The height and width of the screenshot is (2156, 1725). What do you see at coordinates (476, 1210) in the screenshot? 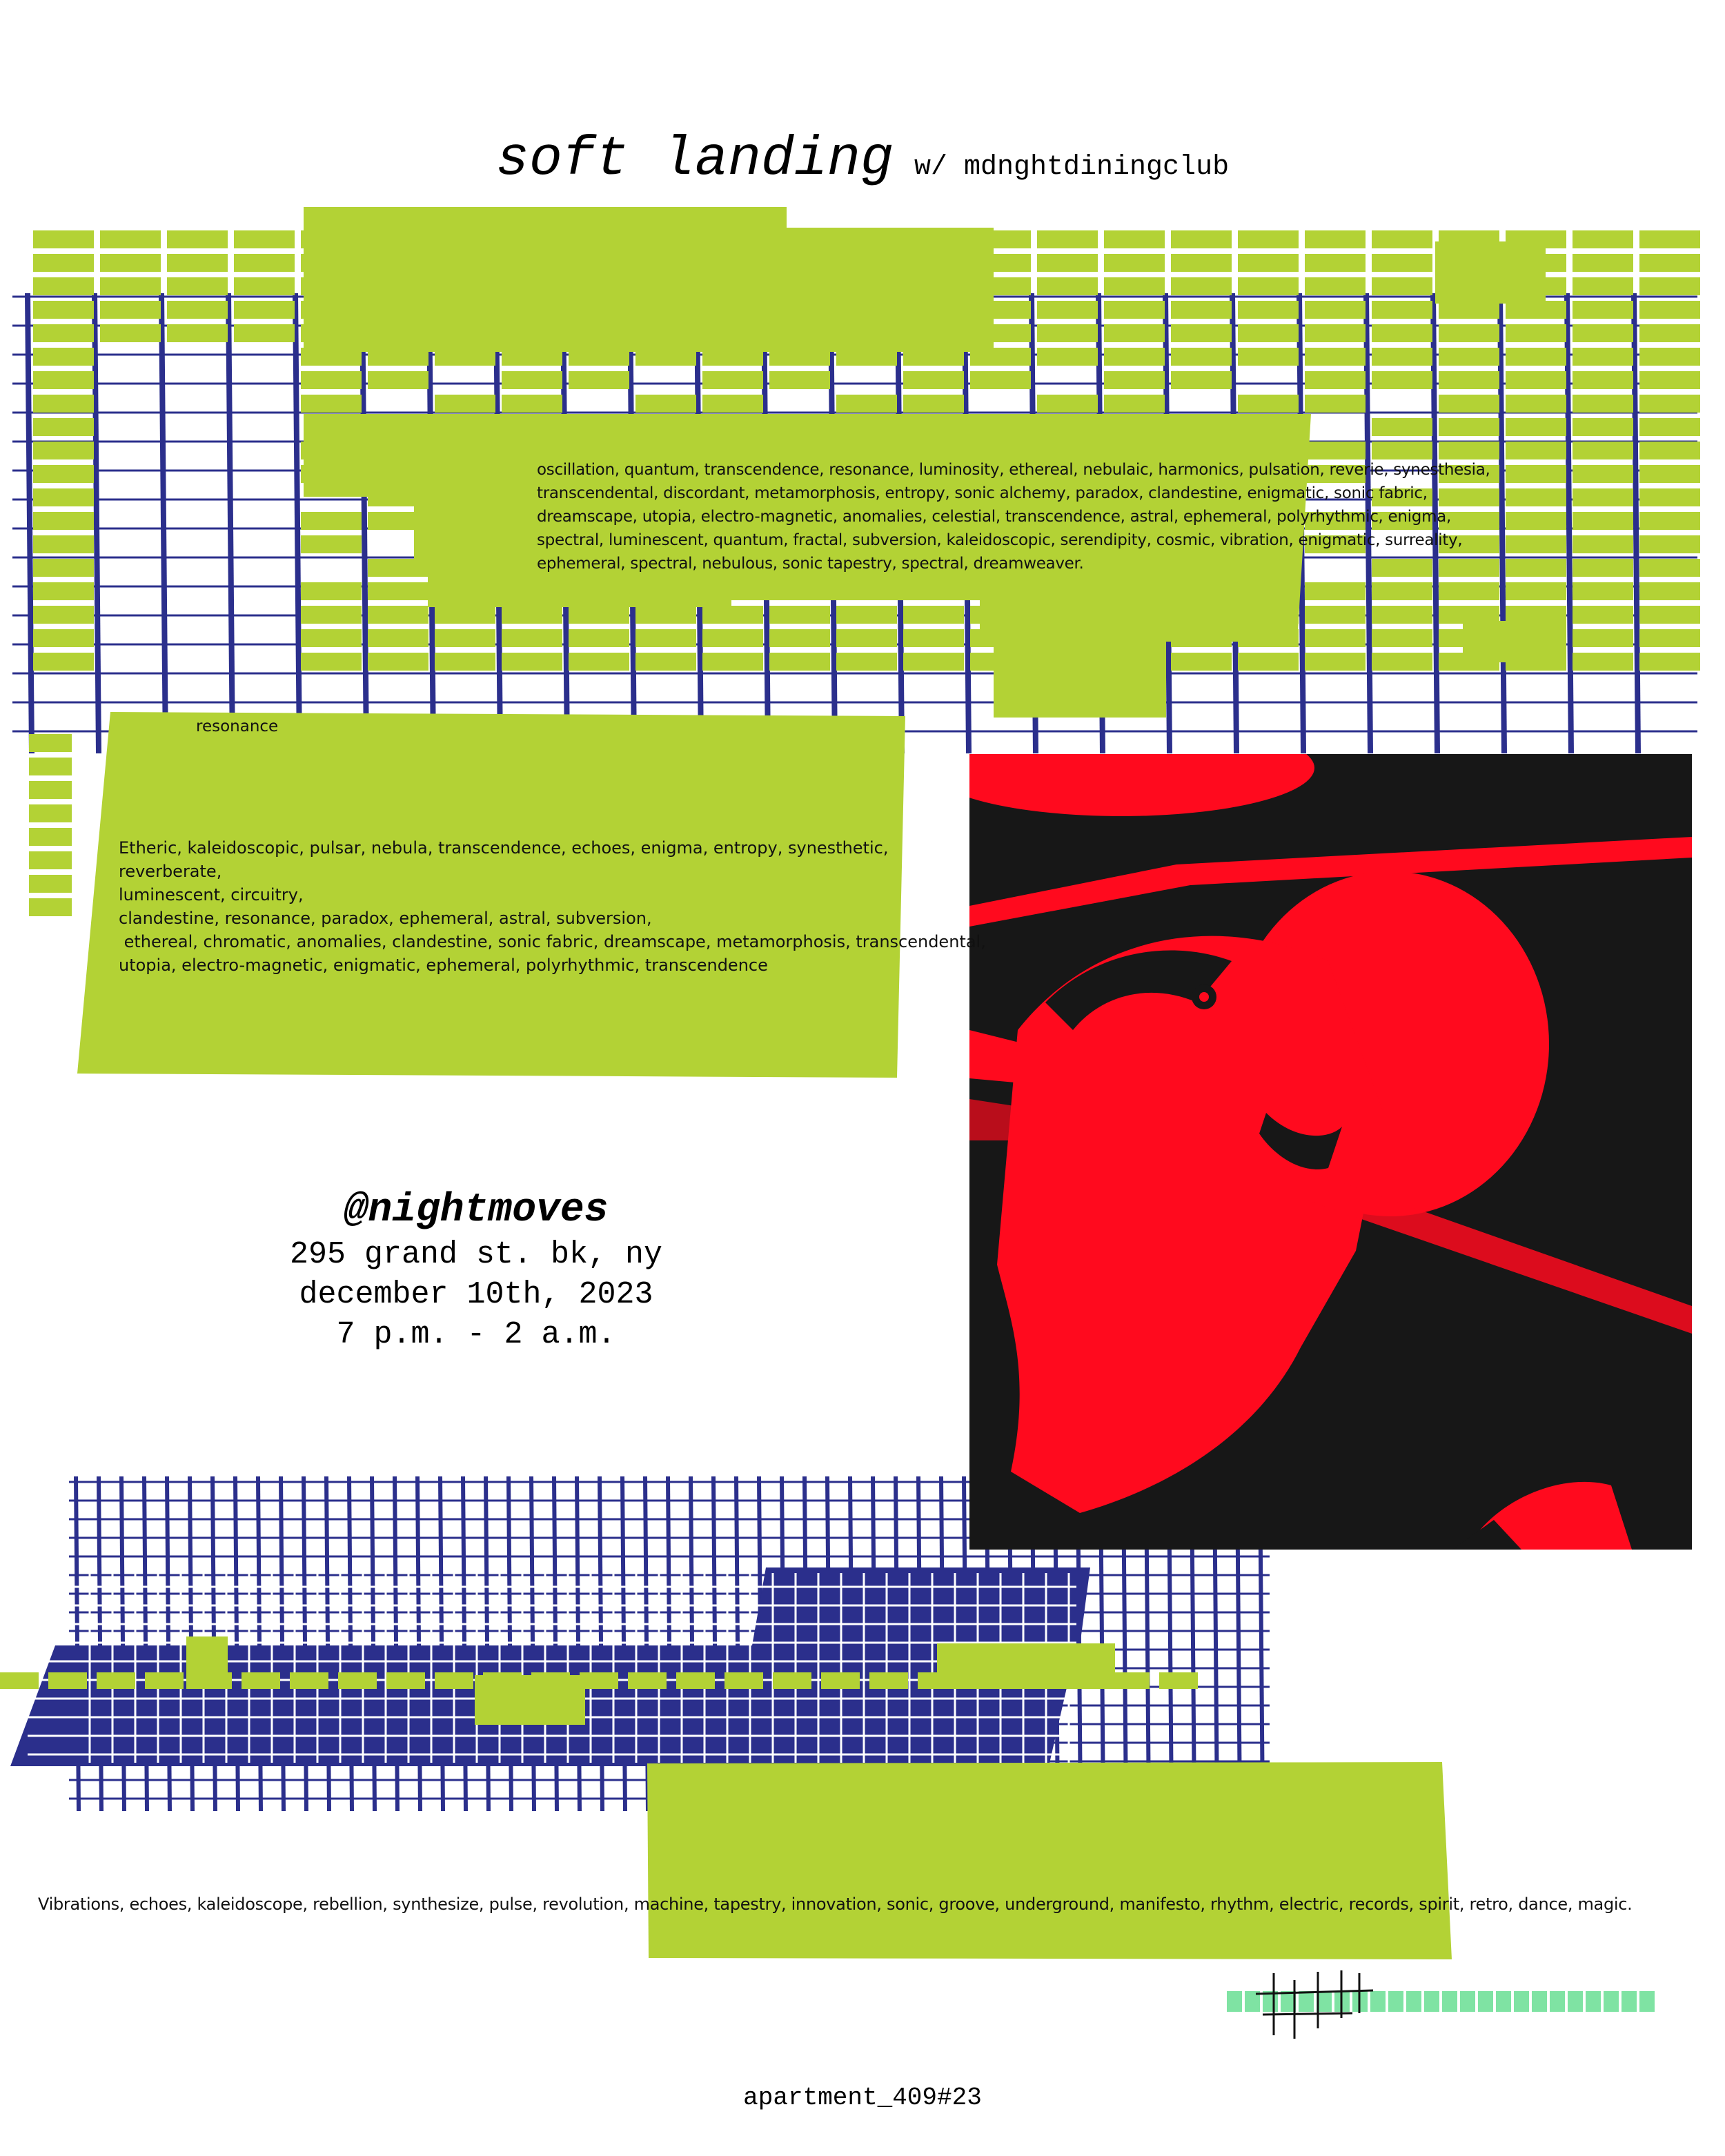
I see `venue-handle: @nightmoves` at bounding box center [476, 1210].